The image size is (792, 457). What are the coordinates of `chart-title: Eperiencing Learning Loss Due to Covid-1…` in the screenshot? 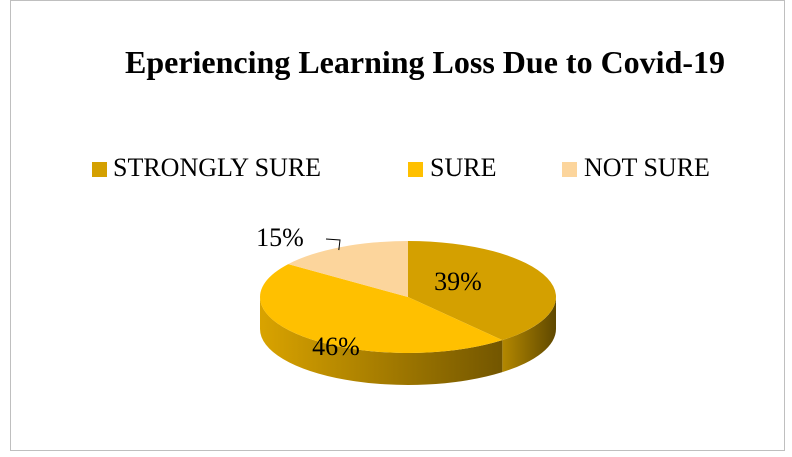 It's located at (425, 62).